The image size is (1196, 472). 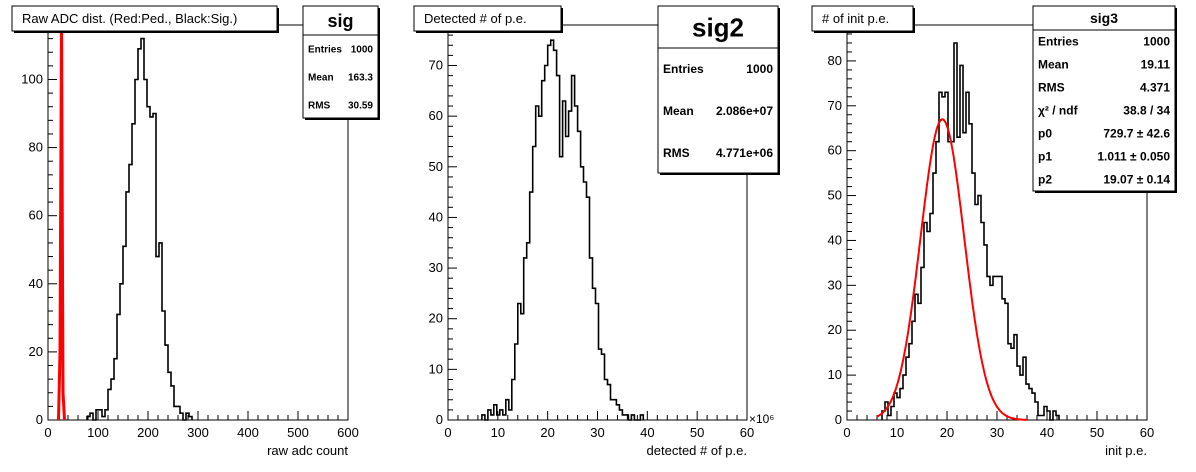 What do you see at coordinates (1126, 450) in the screenshot?
I see `x-axis-label: init p.e.` at bounding box center [1126, 450].